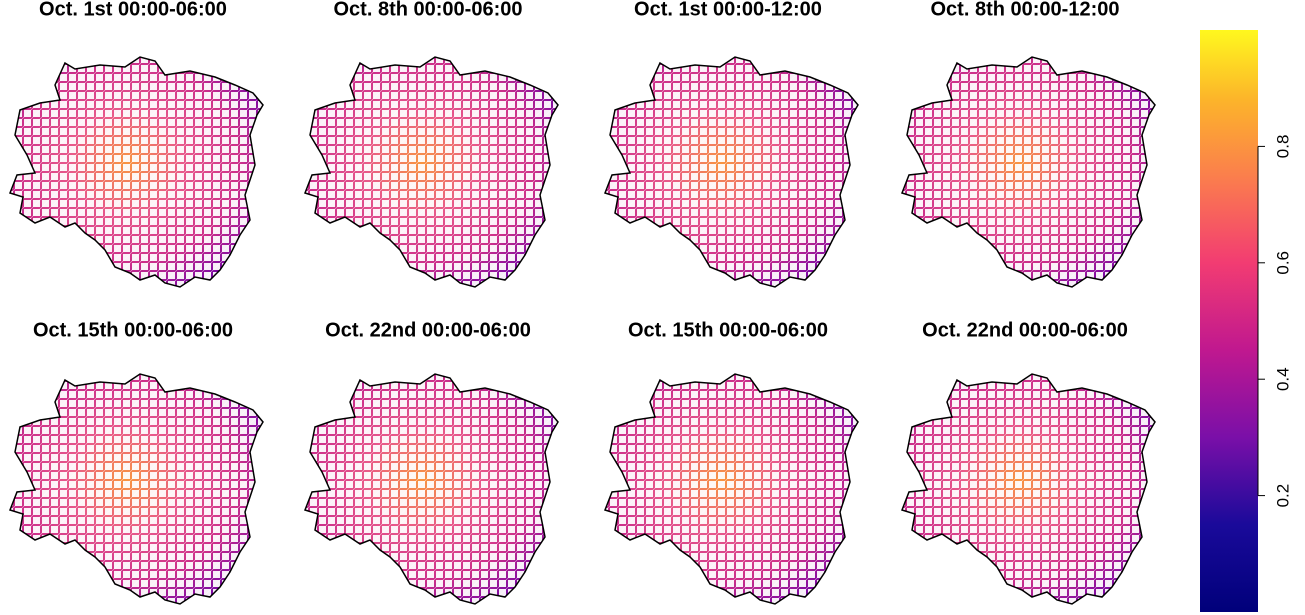 The width and height of the screenshot is (1305, 615). Describe the element at coordinates (1229, 321) in the screenshot. I see `colorbar` at that location.